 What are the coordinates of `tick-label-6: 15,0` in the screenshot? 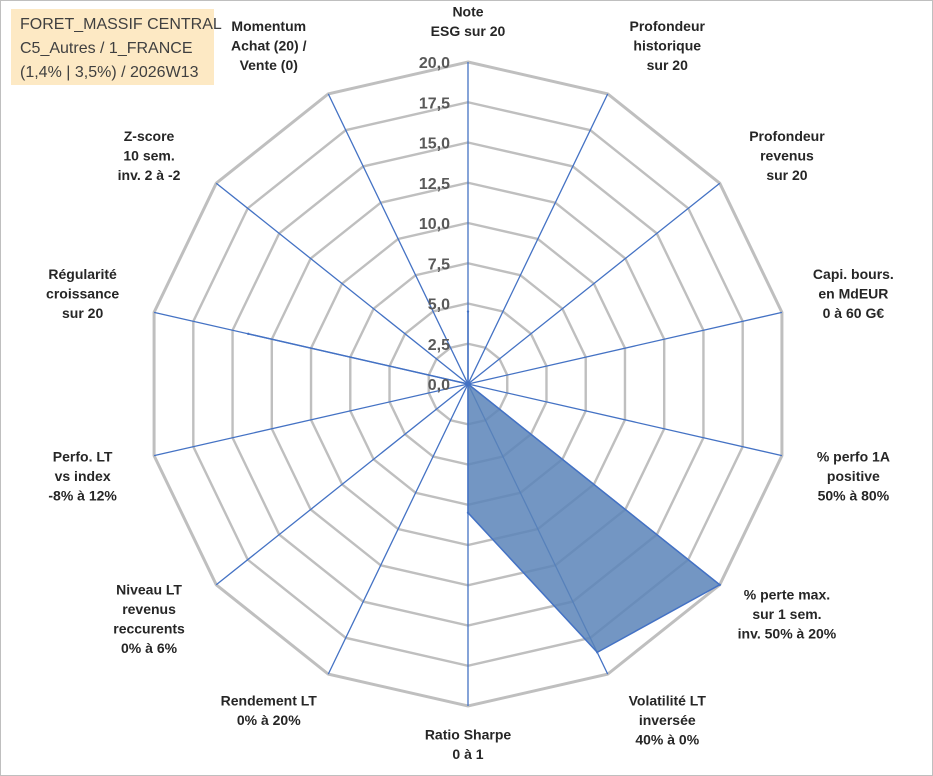 It's located at (434, 144).